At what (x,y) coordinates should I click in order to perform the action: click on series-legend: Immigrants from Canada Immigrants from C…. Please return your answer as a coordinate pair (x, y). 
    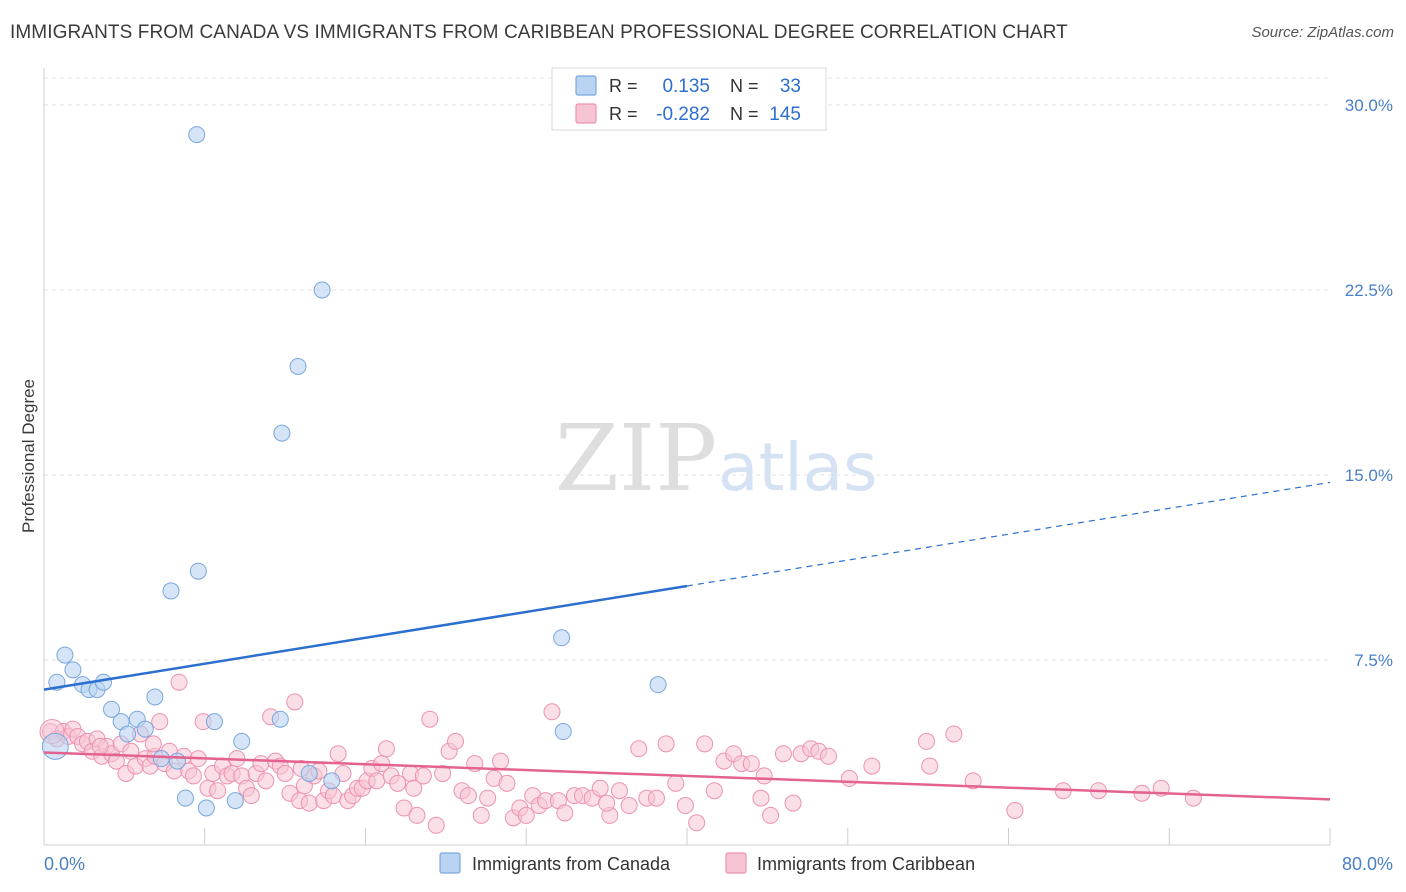
    Looking at the image, I should click on (707, 863).